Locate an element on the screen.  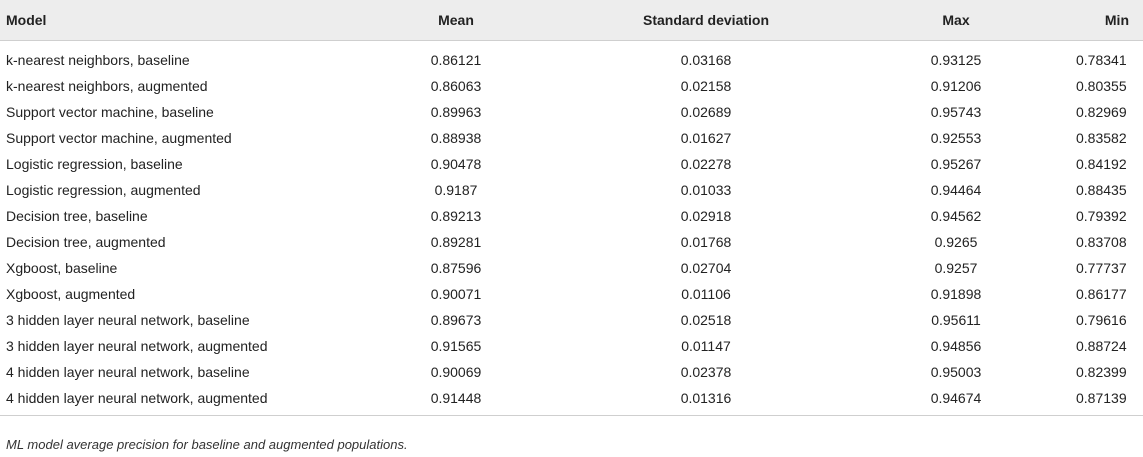
cell-min: 0.79392 is located at coordinates (1101, 215).